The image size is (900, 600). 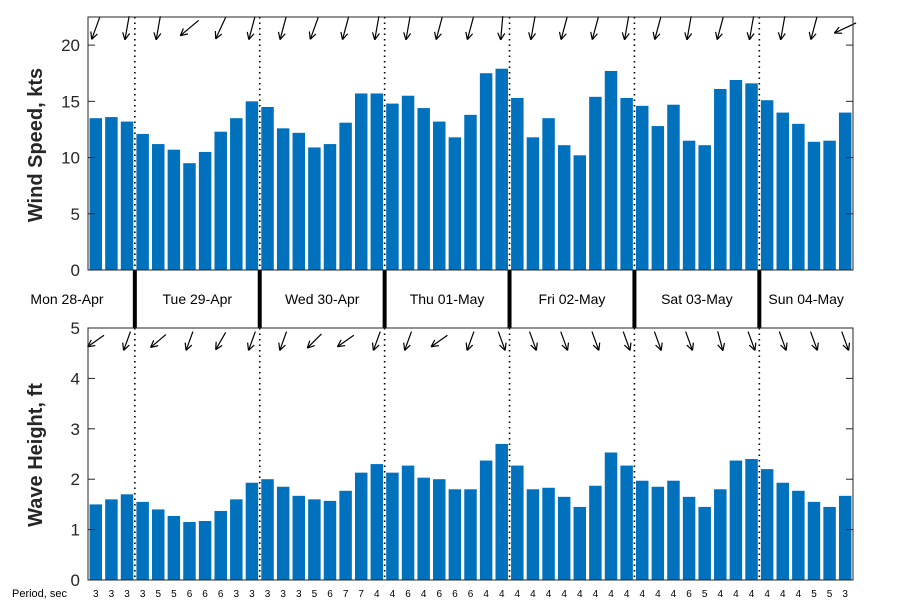 What do you see at coordinates (36, 145) in the screenshot?
I see `wind-speed-axis-label: Wind Speed, kts` at bounding box center [36, 145].